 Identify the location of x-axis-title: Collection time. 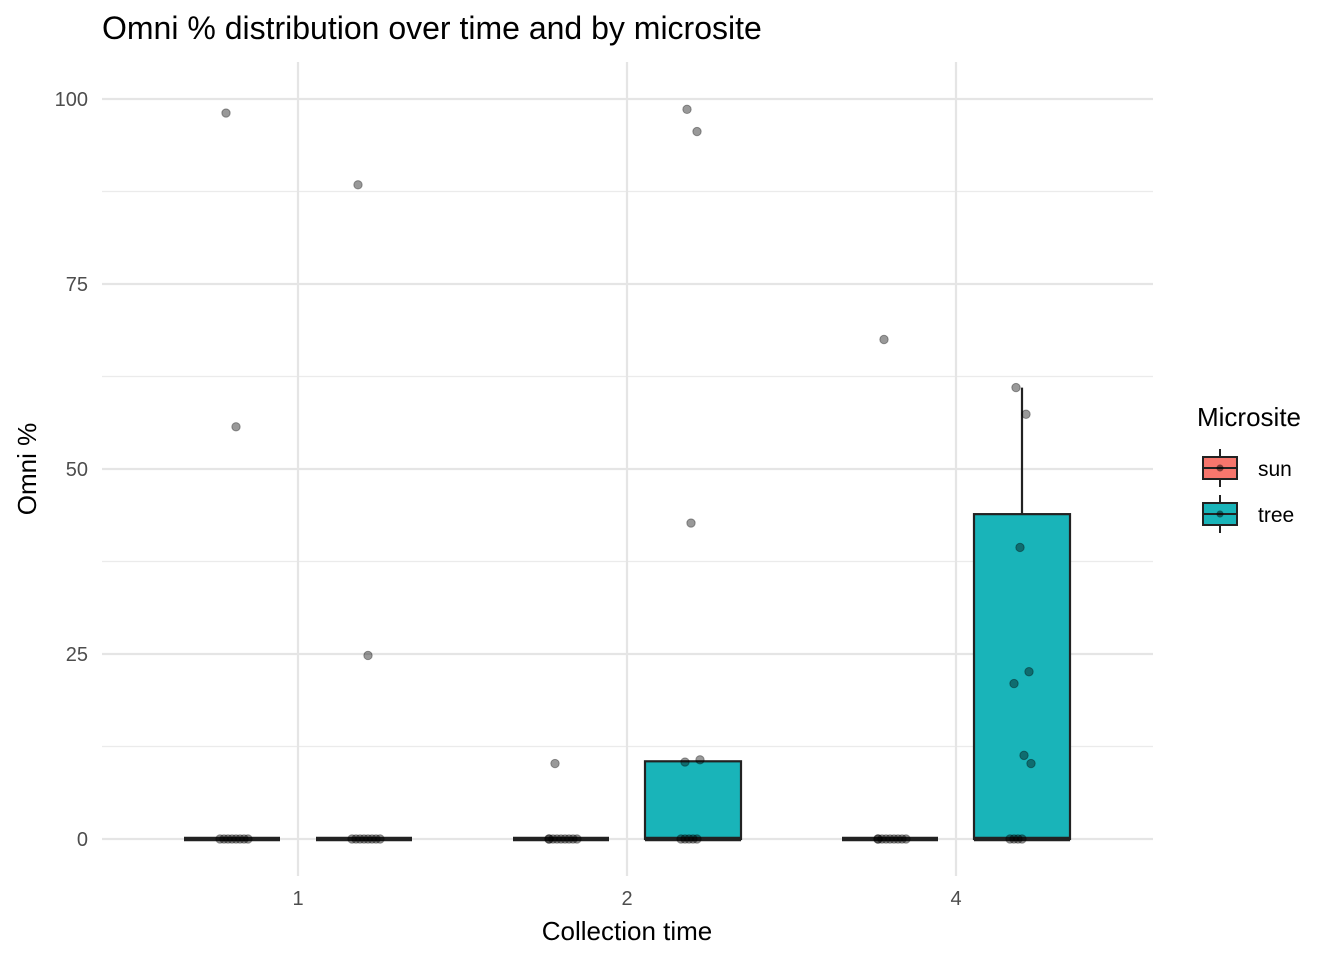
(627, 931).